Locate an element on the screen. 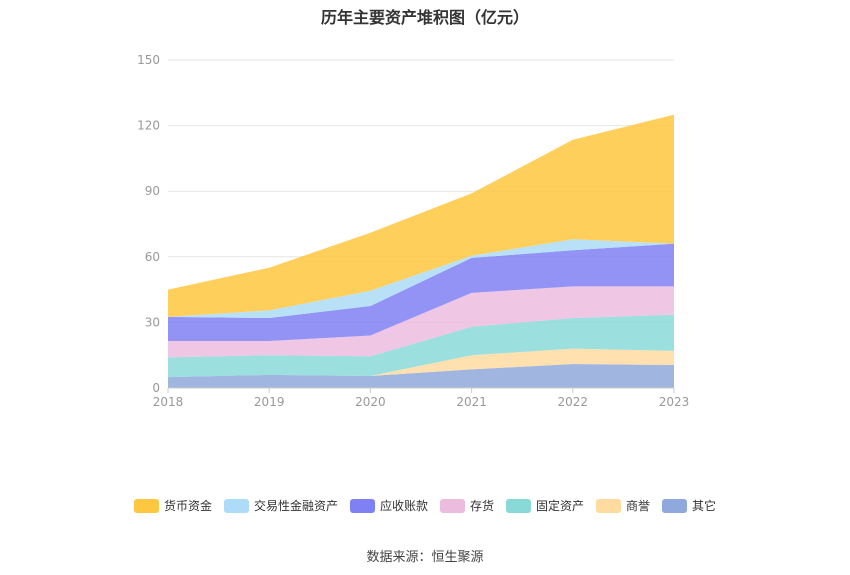 The image size is (850, 575). legend-label: 存货 is located at coordinates (481, 506).